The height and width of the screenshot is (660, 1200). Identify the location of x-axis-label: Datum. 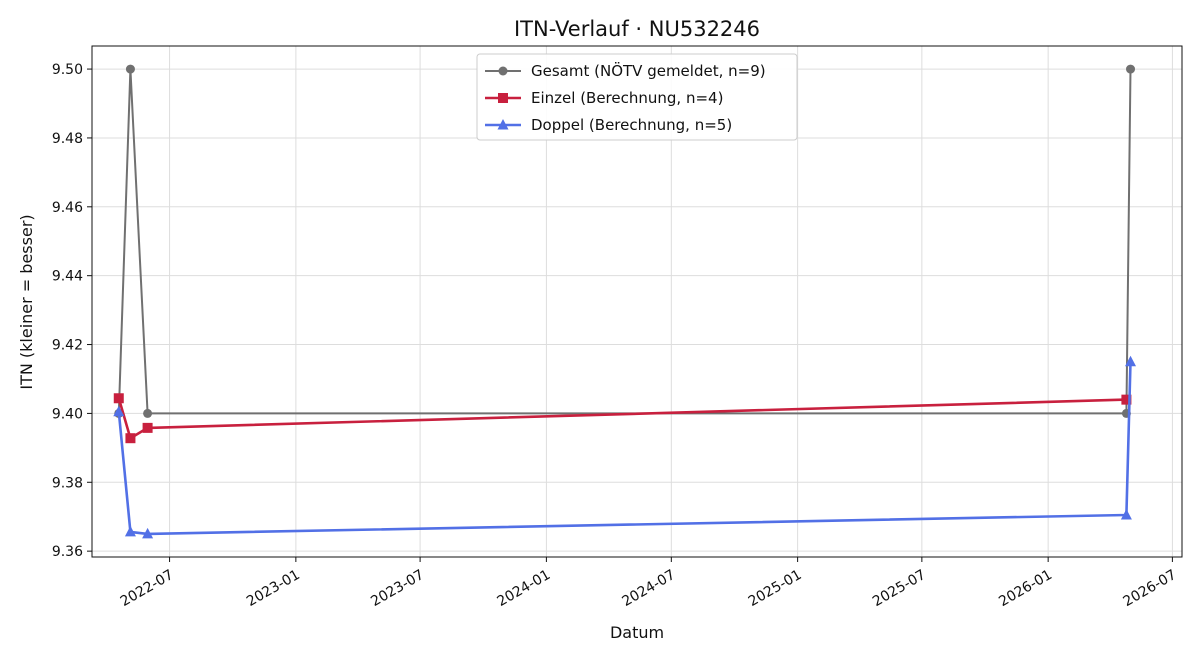
(637, 632).